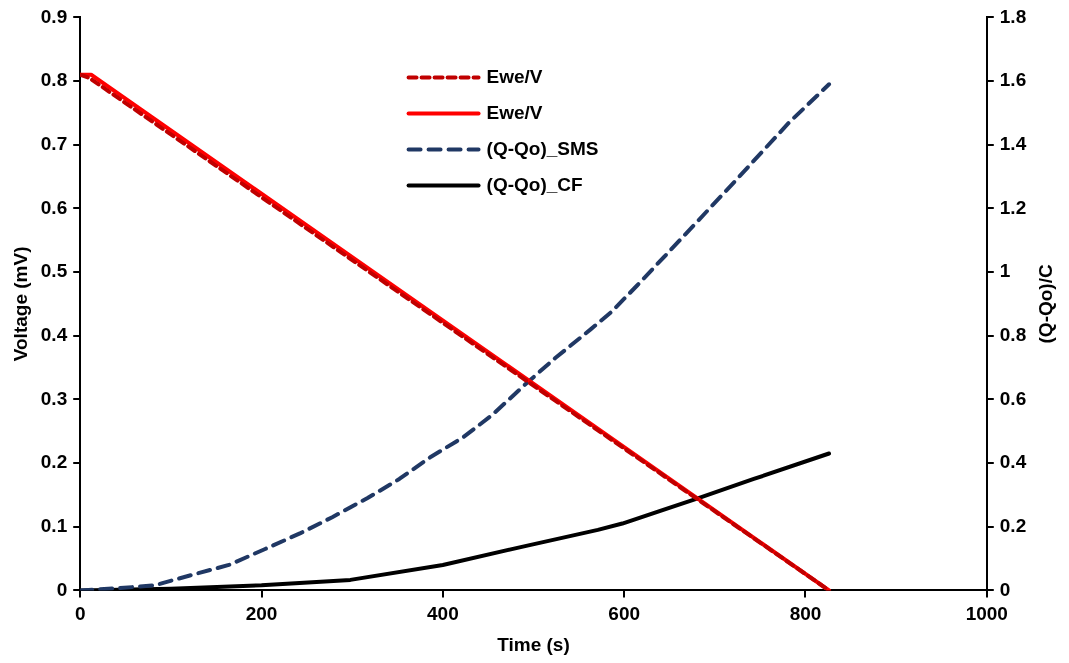 Image resolution: width=1069 pixels, height=663 pixels. Describe the element at coordinates (542, 148) in the screenshot. I see `legend-label: (Q-Qo)_SMS` at that location.